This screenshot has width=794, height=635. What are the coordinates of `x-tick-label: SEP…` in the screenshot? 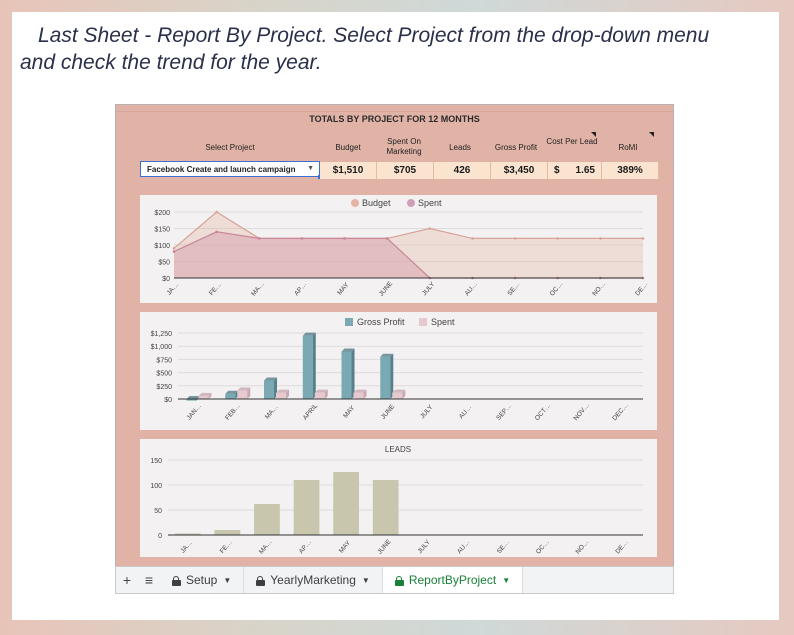 It's located at (504, 411).